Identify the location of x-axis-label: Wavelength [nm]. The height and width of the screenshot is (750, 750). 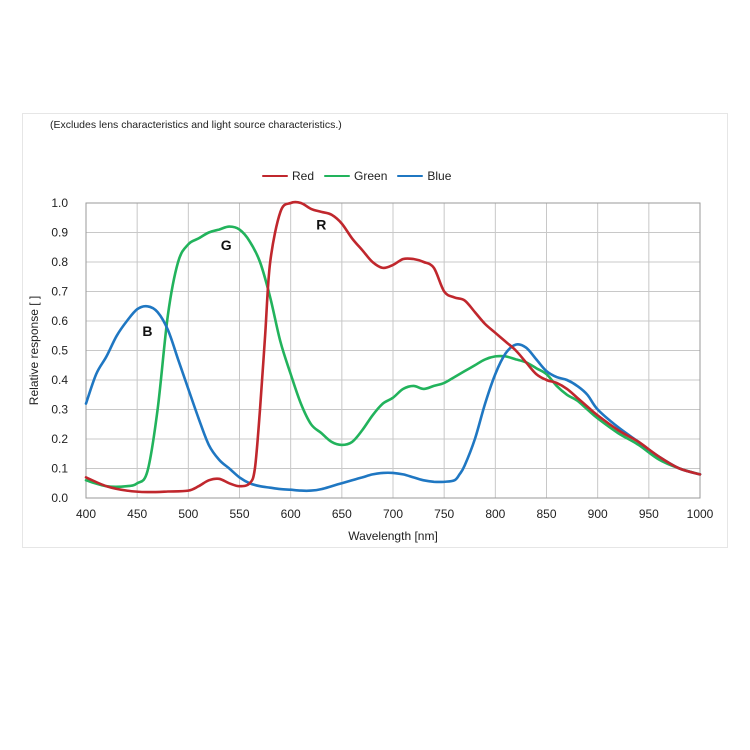
(393, 536).